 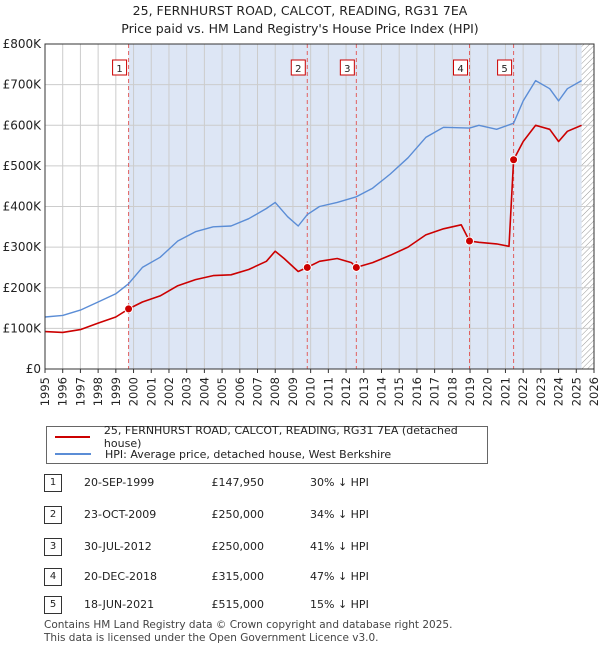 I want to click on sale-row: 1 20-SEP-1999 £147,950 30% ↓ HPI, so click(x=304, y=483).